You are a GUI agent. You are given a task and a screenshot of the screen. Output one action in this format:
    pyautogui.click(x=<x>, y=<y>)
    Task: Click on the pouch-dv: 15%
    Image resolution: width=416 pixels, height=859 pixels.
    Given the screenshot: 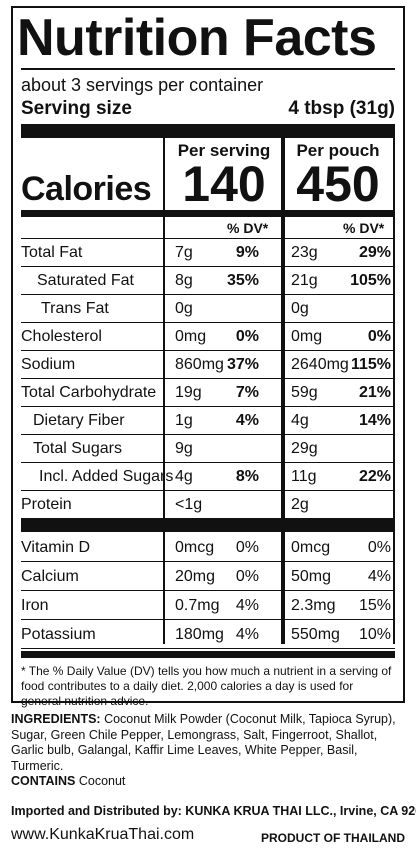 What is the action you would take?
    pyautogui.click(x=374, y=605)
    